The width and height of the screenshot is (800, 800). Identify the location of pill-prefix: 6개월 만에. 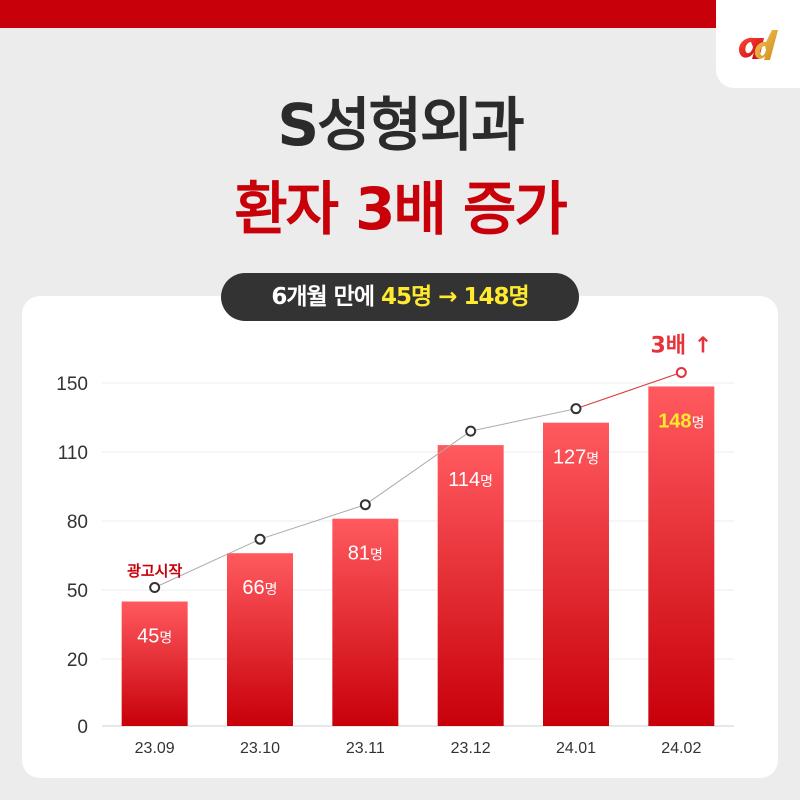
(326, 297).